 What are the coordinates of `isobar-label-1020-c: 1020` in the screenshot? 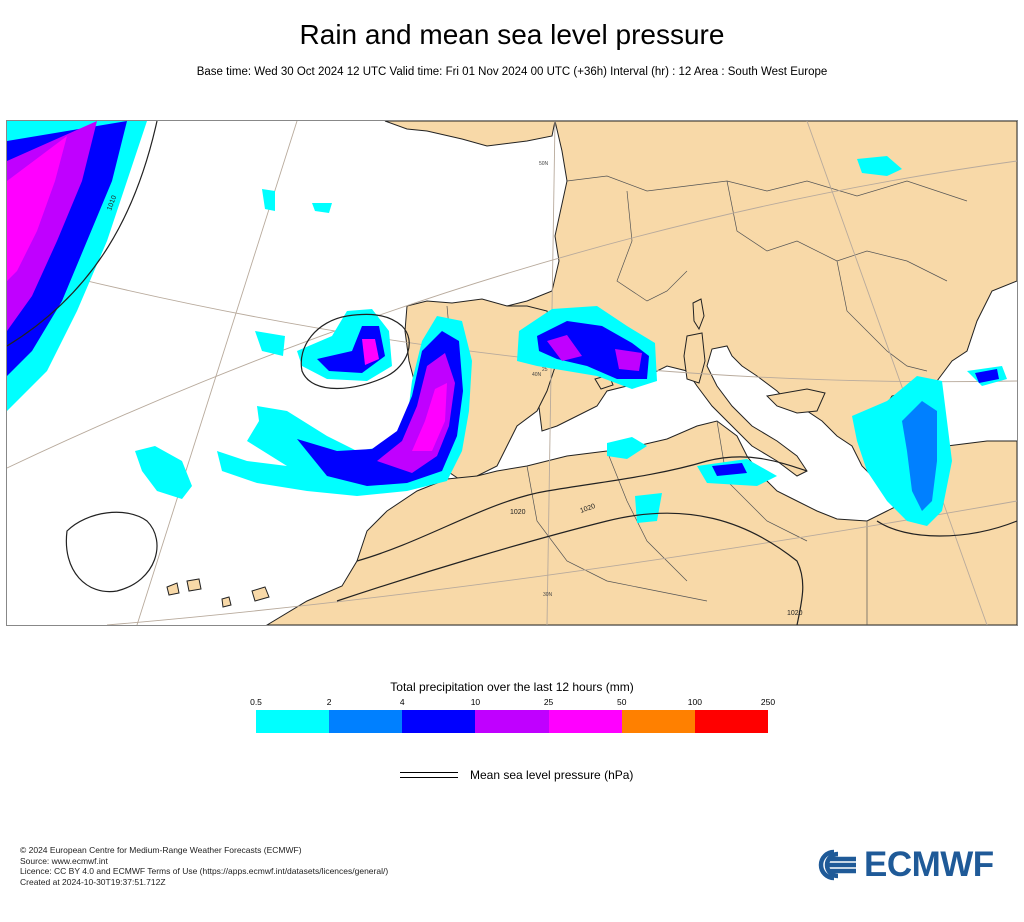 It's located at (795, 613).